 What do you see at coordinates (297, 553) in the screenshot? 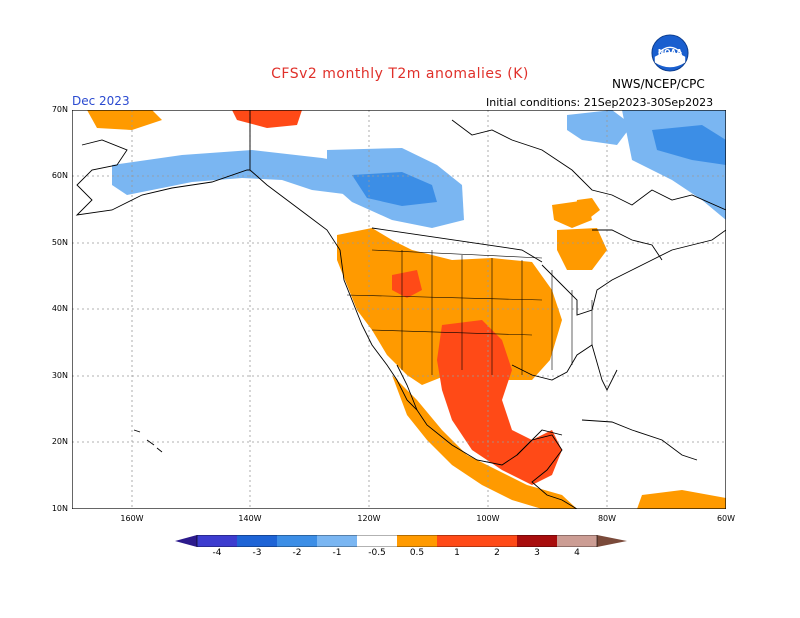
I see `legend-label-m2: -2` at bounding box center [297, 553].